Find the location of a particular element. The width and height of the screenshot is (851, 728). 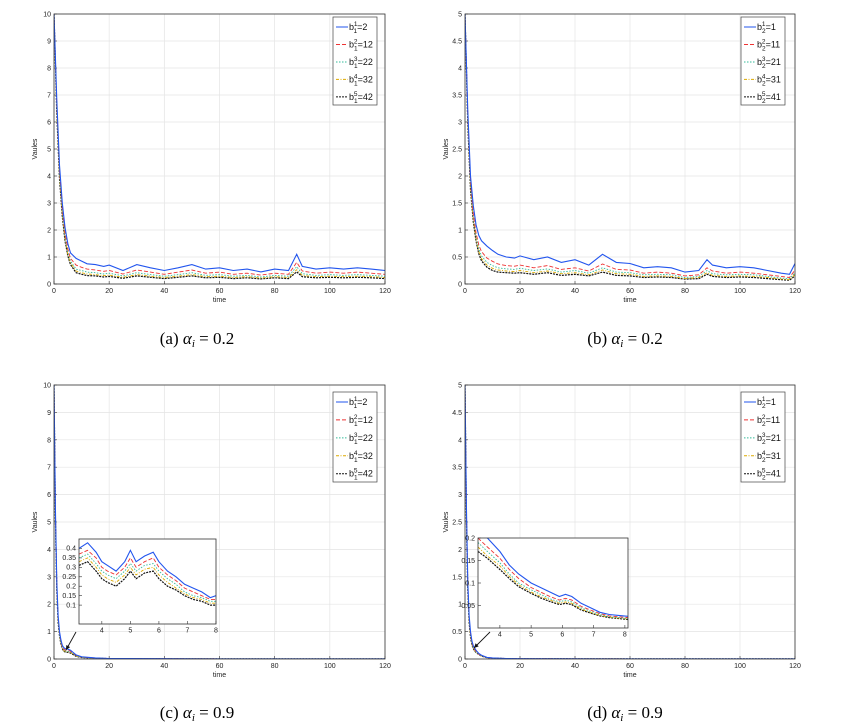

panel-d-x-tick-label: 60 is located at coordinates (630, 666).